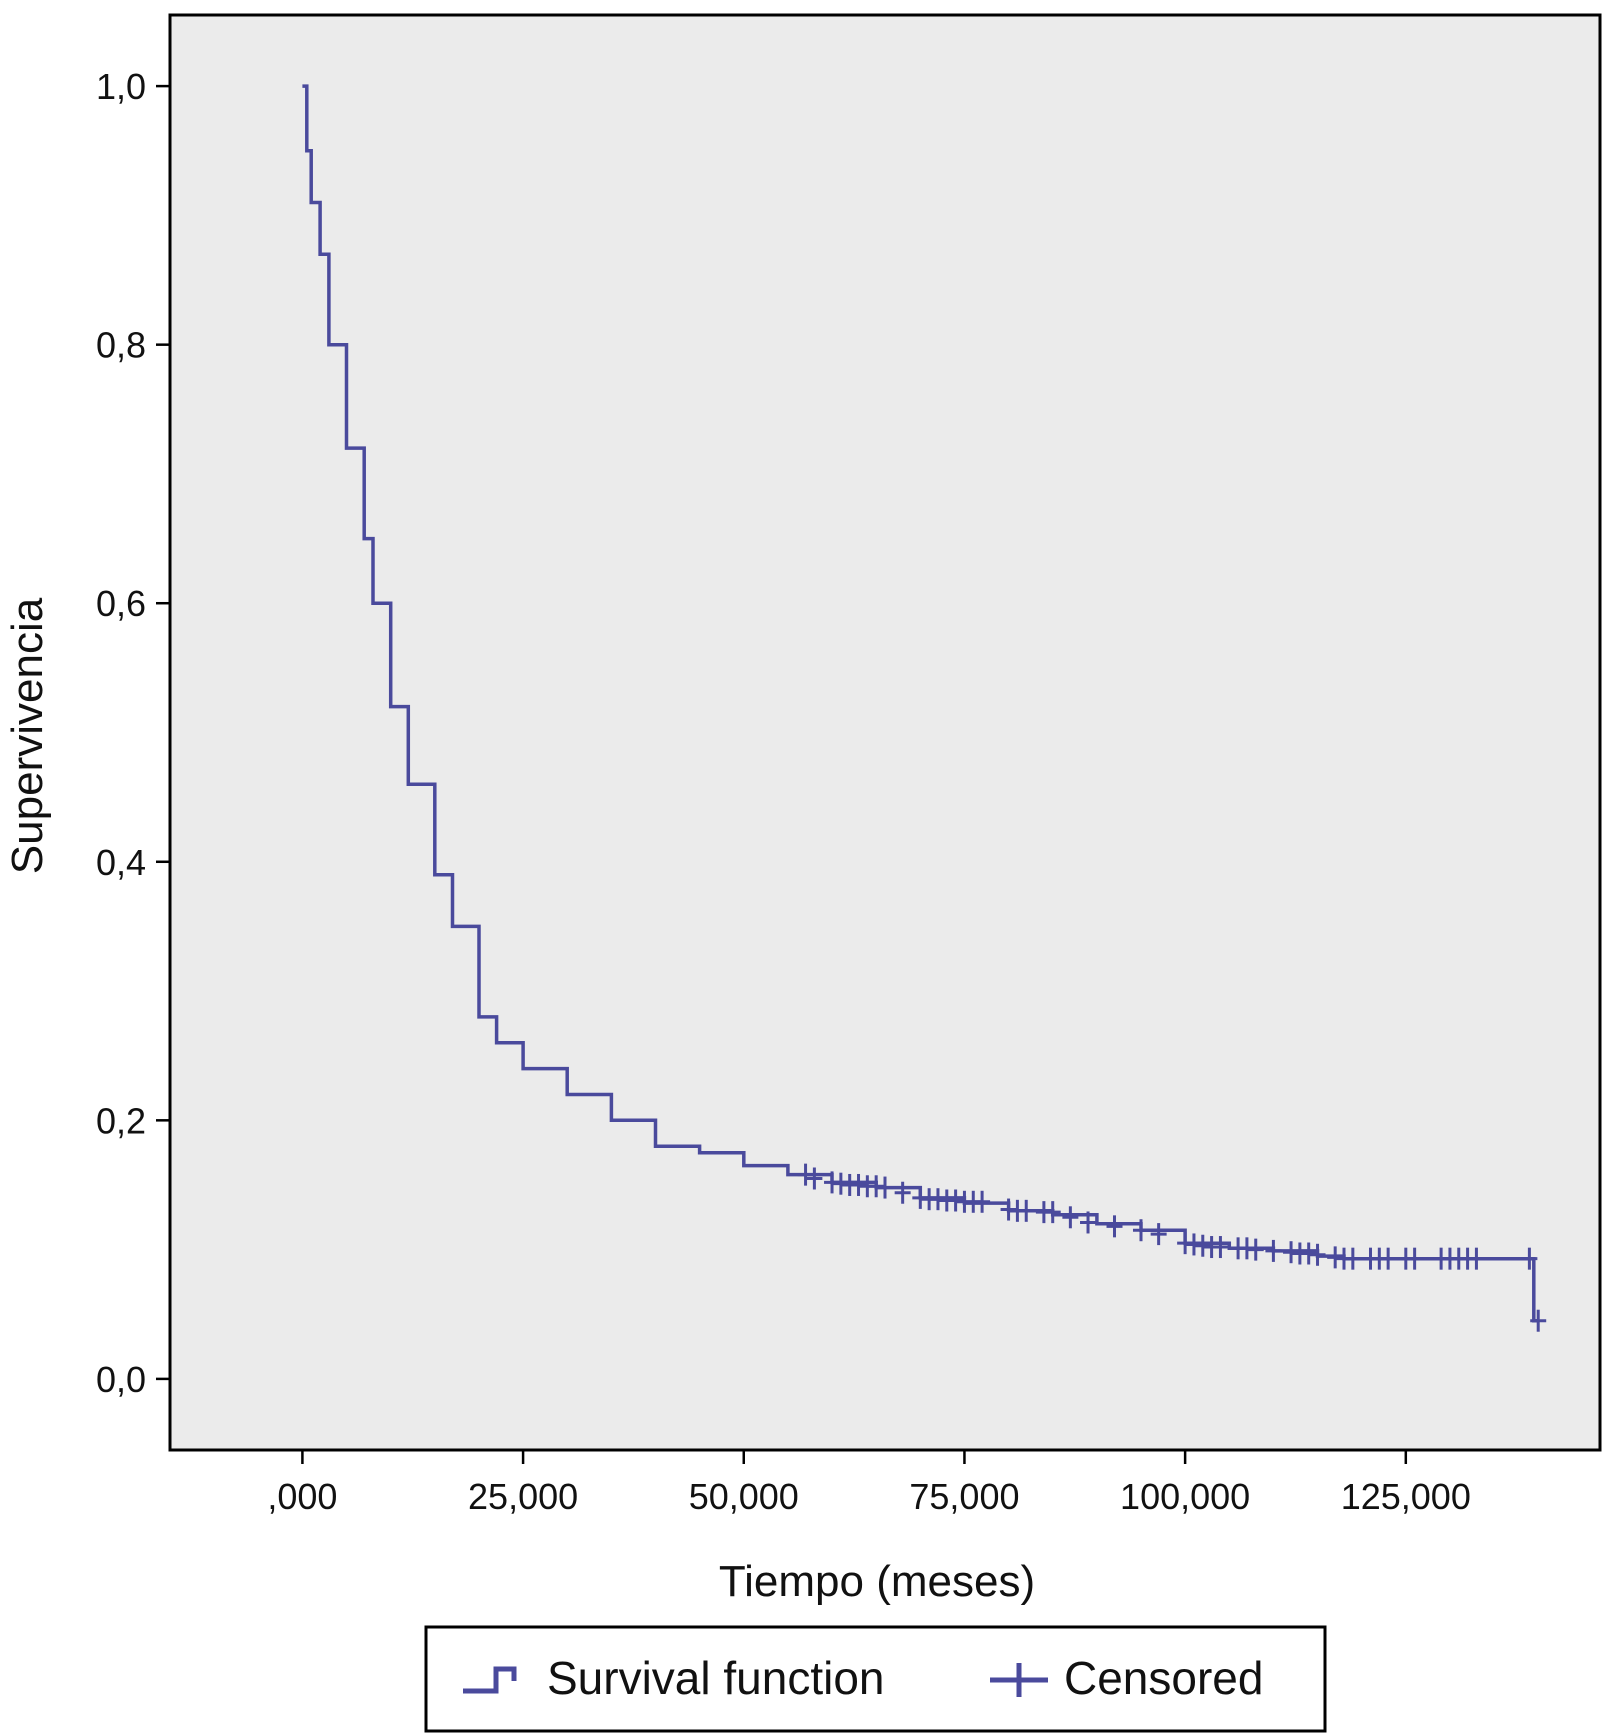 Image resolution: width=1616 pixels, height=1733 pixels. Describe the element at coordinates (877, 1581) in the screenshot. I see `x-axis-title: Tiempo (meses)` at that location.